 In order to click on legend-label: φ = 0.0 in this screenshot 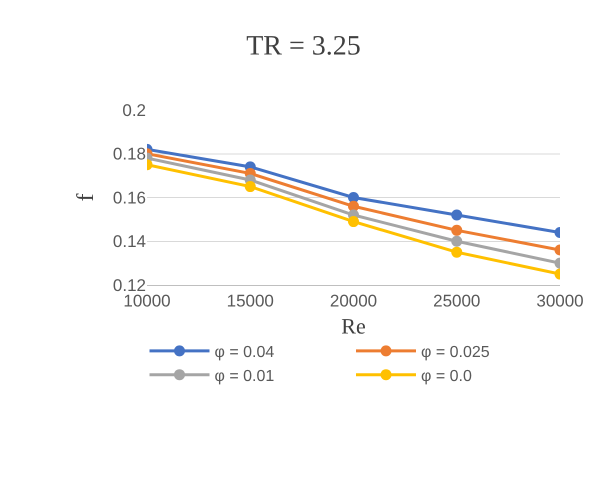, I will do `click(446, 376)`.